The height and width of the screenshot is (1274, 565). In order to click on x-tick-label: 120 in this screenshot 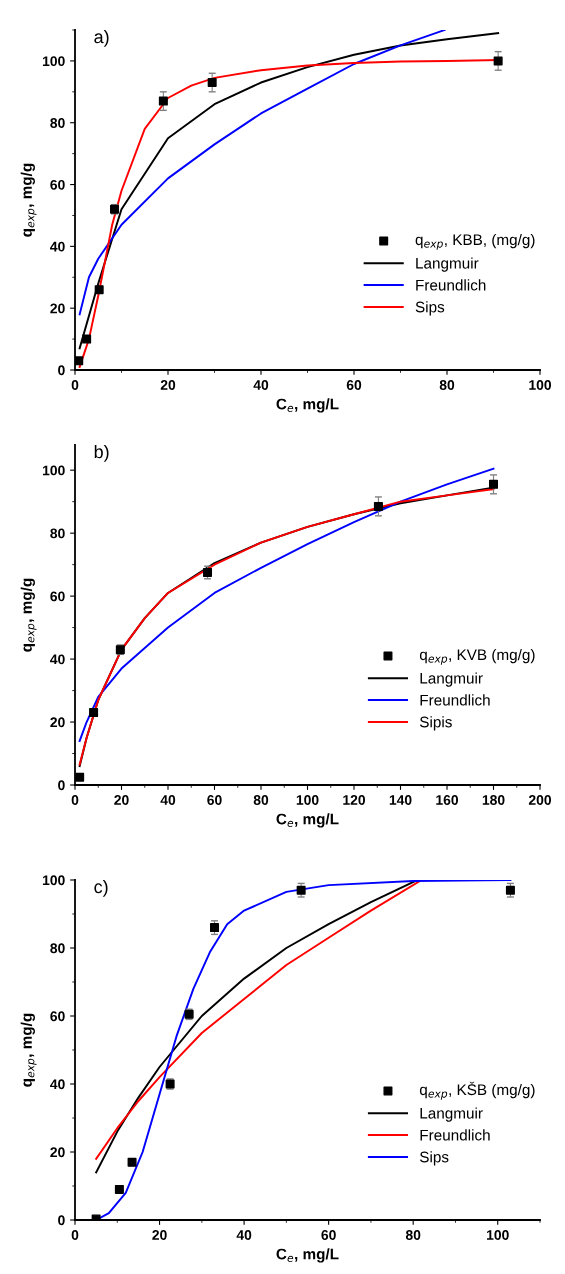, I will do `click(354, 800)`.